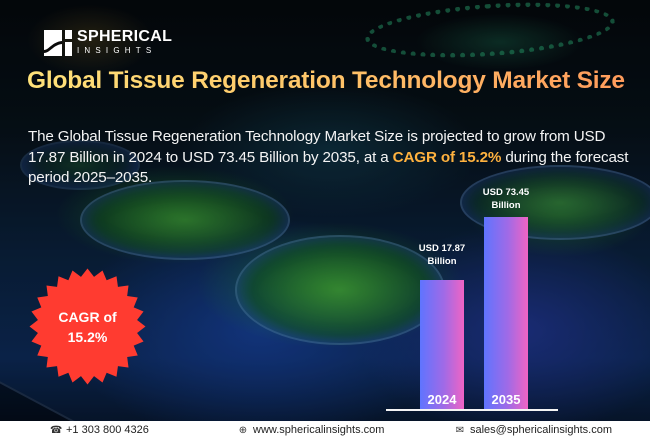 Image resolution: width=650 pixels, height=440 pixels. I want to click on brand-subtitle: INSIGHTS, so click(117, 50).